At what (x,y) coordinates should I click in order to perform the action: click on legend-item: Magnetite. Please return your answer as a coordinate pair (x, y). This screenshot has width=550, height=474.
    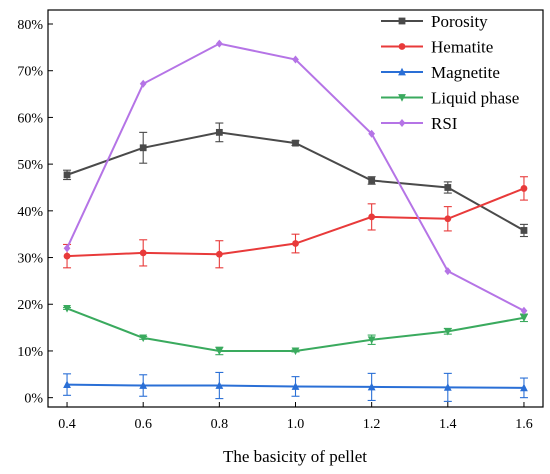
    Looking at the image, I should click on (440, 72).